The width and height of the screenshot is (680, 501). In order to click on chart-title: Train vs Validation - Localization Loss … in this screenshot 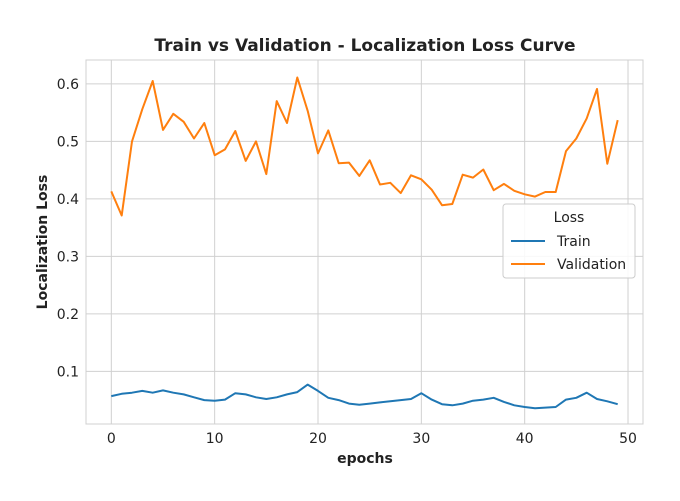, I will do `click(364, 46)`.